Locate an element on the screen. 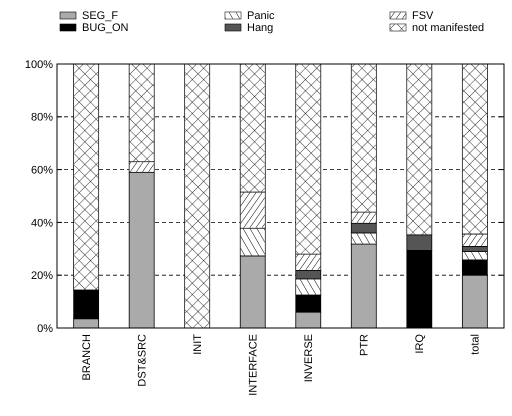 The image size is (512, 416). legend-label: Hang is located at coordinates (260, 28).